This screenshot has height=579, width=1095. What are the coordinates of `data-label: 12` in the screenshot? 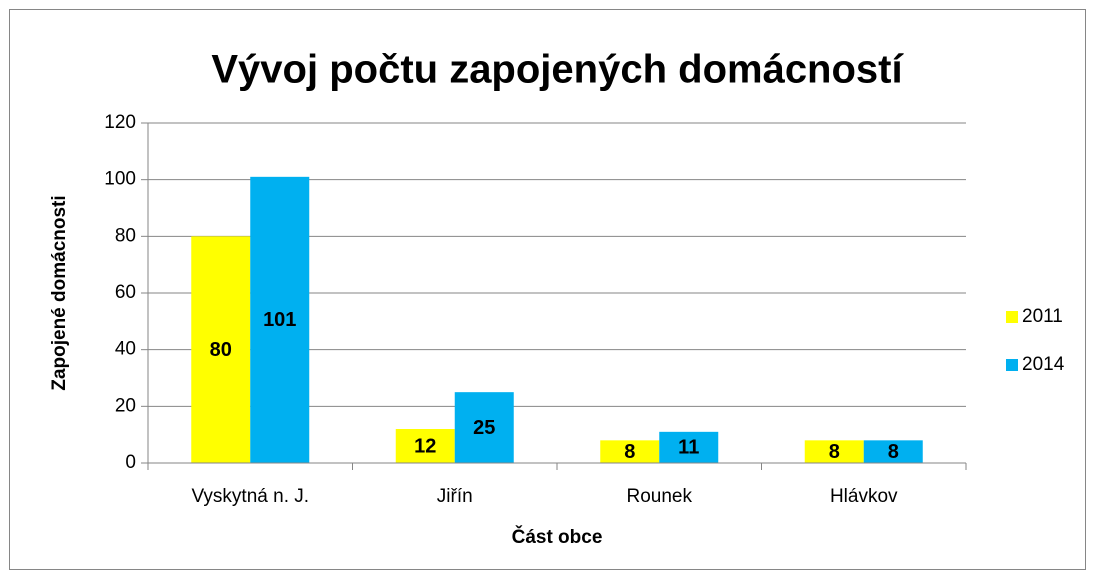 It's located at (425, 446).